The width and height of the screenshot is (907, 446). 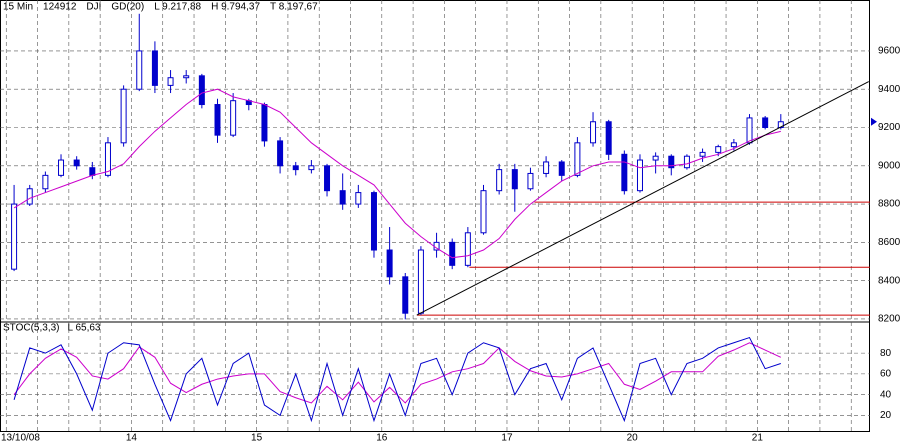 What do you see at coordinates (889, 319) in the screenshot?
I see `y-tick-label: 8200` at bounding box center [889, 319].